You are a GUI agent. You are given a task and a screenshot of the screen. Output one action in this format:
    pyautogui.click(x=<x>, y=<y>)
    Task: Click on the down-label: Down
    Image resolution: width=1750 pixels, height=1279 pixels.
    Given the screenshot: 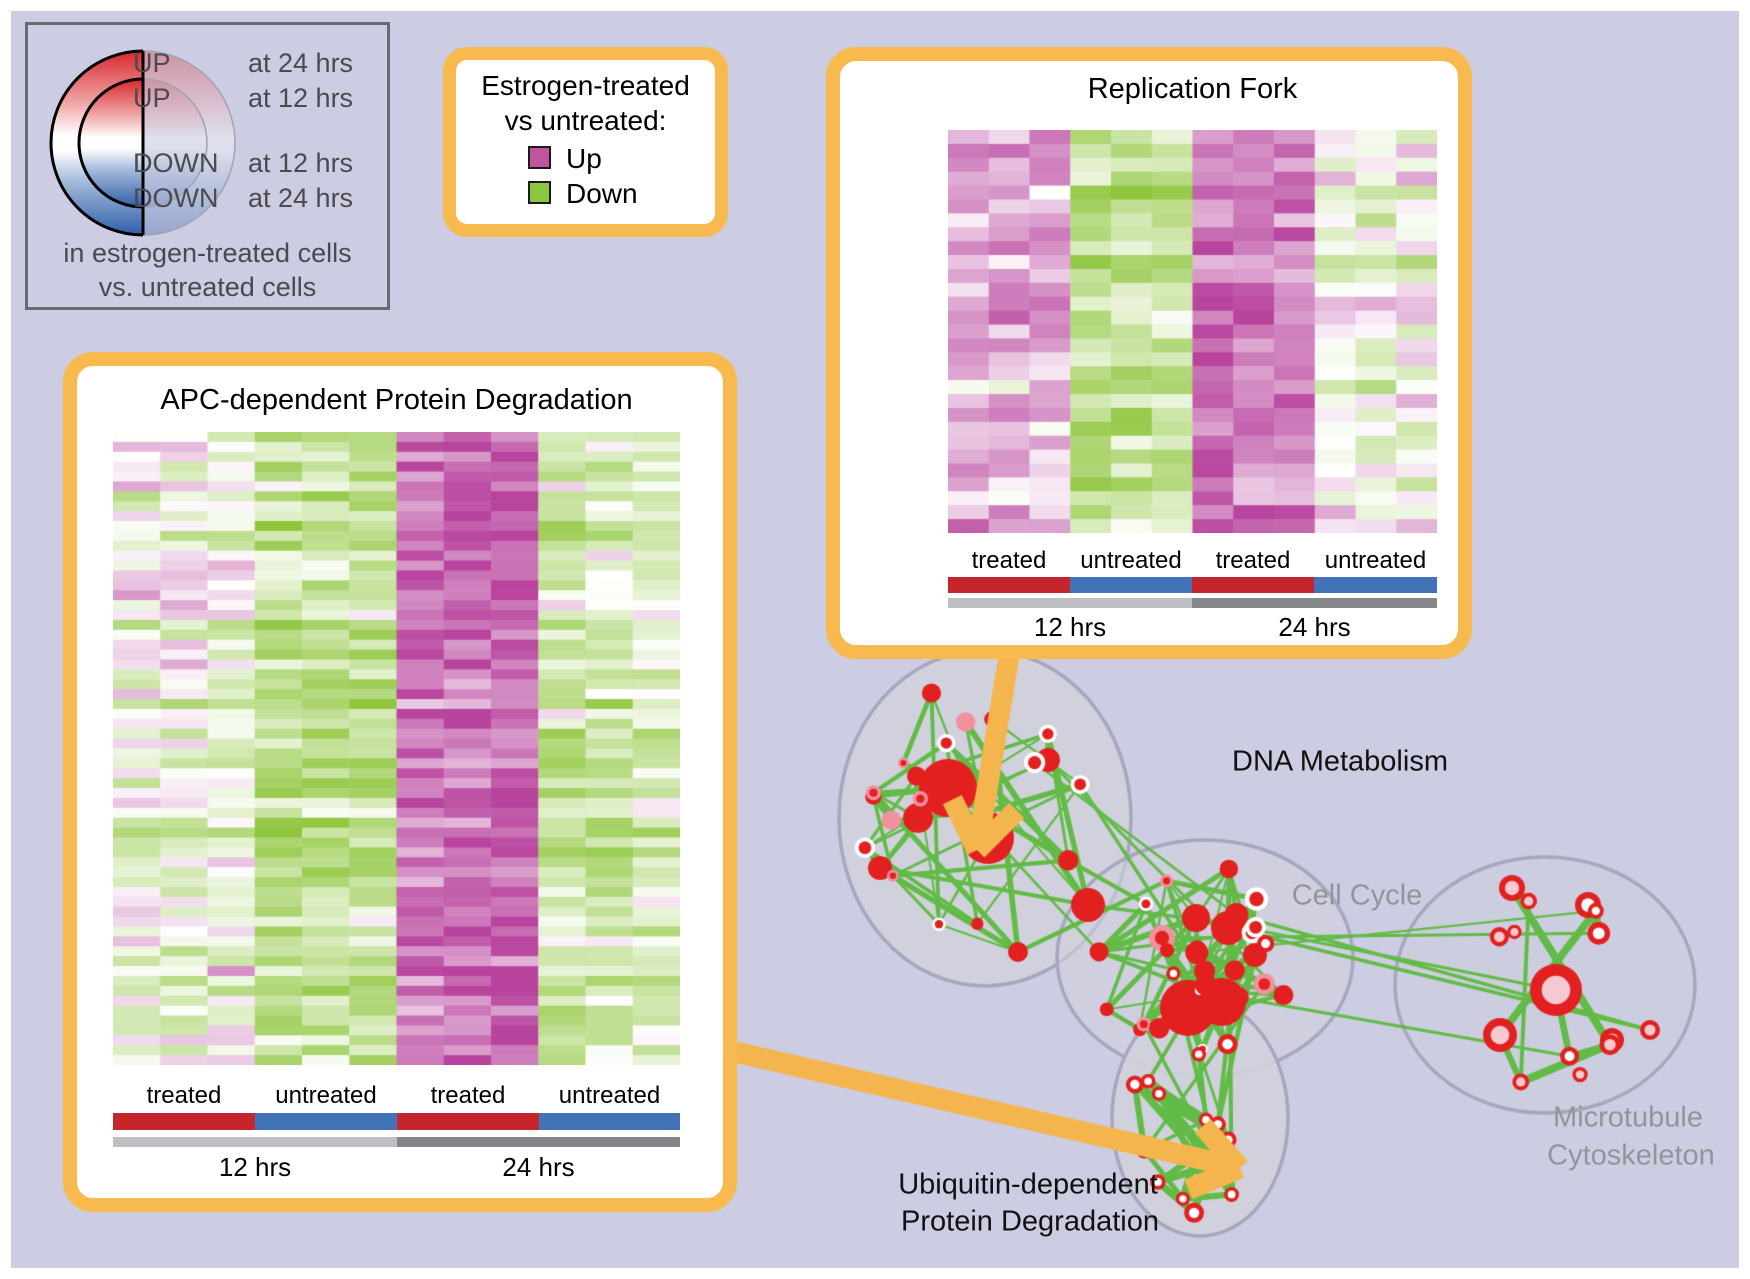 What is the action you would take?
    pyautogui.click(x=602, y=193)
    